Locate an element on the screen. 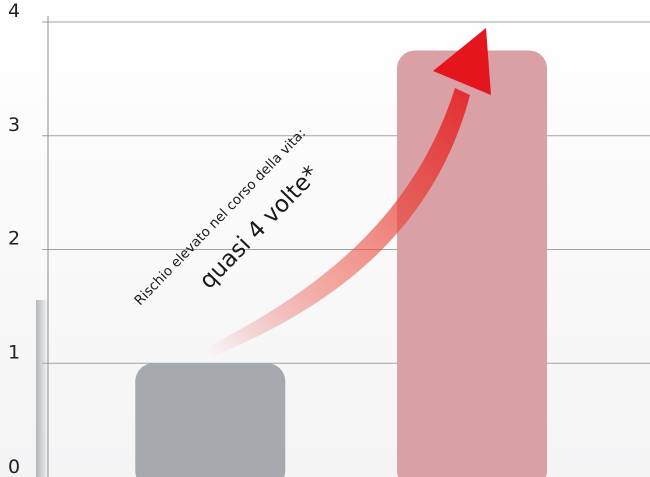 The image size is (650, 477). y-tick-label-1: 1 is located at coordinates (14, 352).